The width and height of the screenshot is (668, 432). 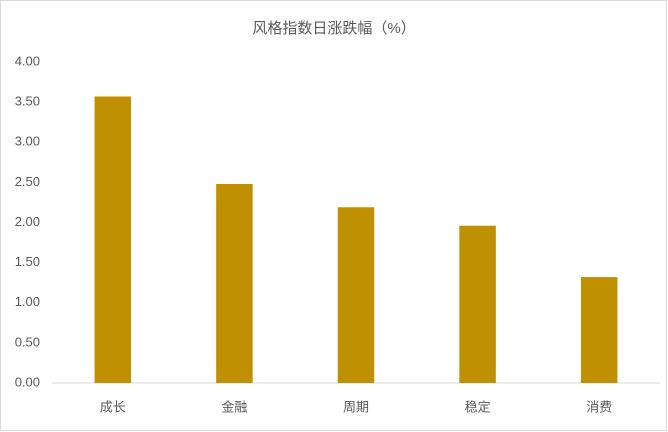 I want to click on y-tick-label: 1.50, so click(x=27, y=261).